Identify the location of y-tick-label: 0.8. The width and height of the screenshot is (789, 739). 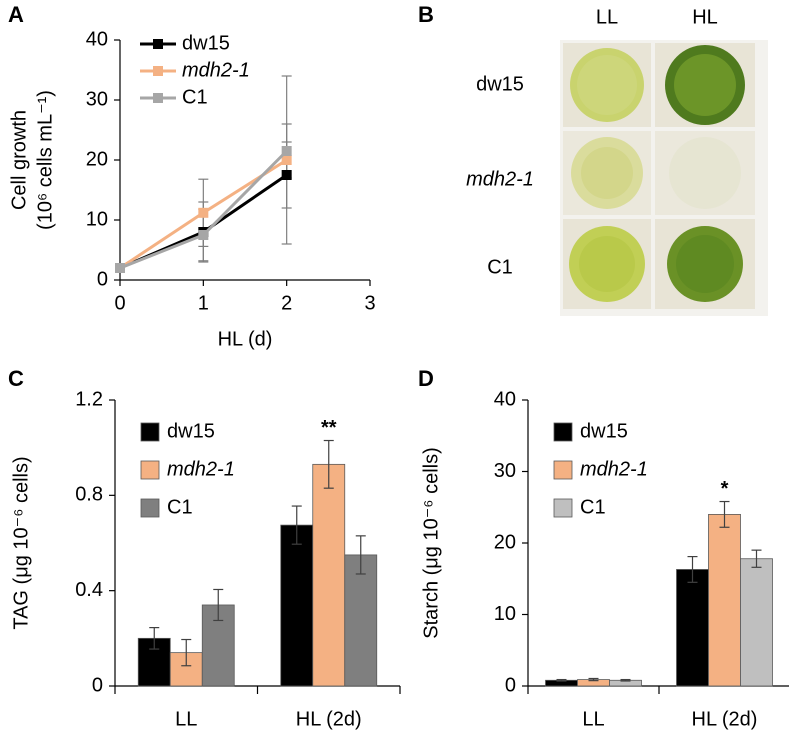
(89, 495).